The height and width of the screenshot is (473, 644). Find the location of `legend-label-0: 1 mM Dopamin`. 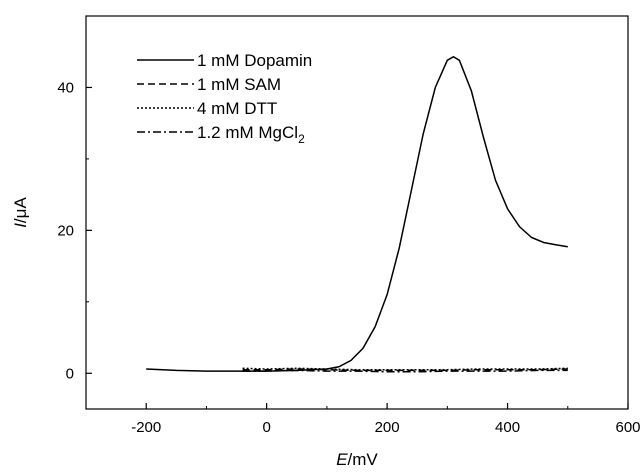

legend-label-0: 1 mM Dopamin is located at coordinates (254, 60).